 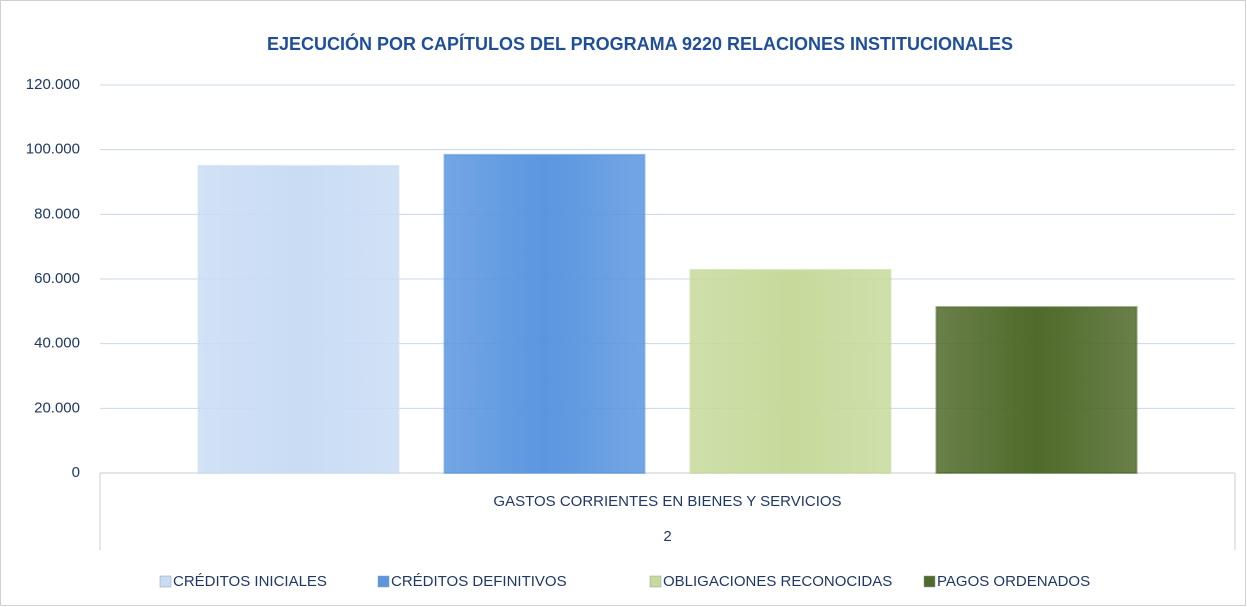 I want to click on y-tick-label: 60.000, so click(x=57, y=278).